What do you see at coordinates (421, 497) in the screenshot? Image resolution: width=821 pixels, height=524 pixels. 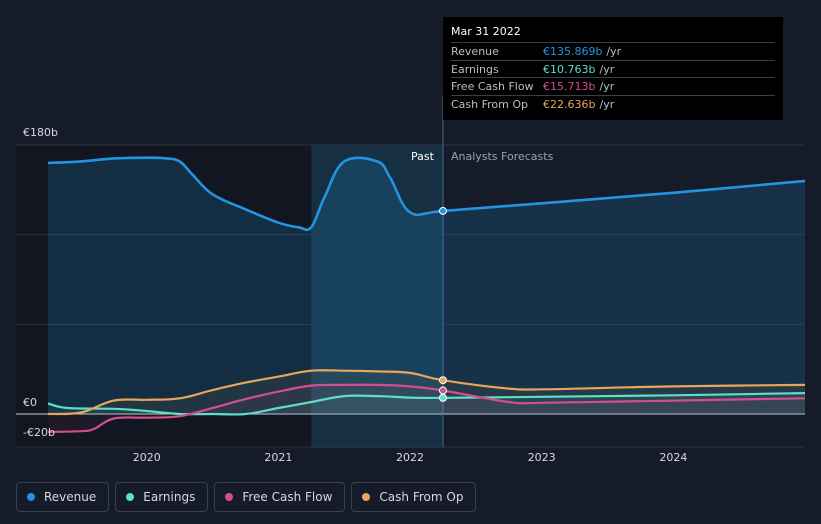 I see `legend-label: Cash From Op` at bounding box center [421, 497].